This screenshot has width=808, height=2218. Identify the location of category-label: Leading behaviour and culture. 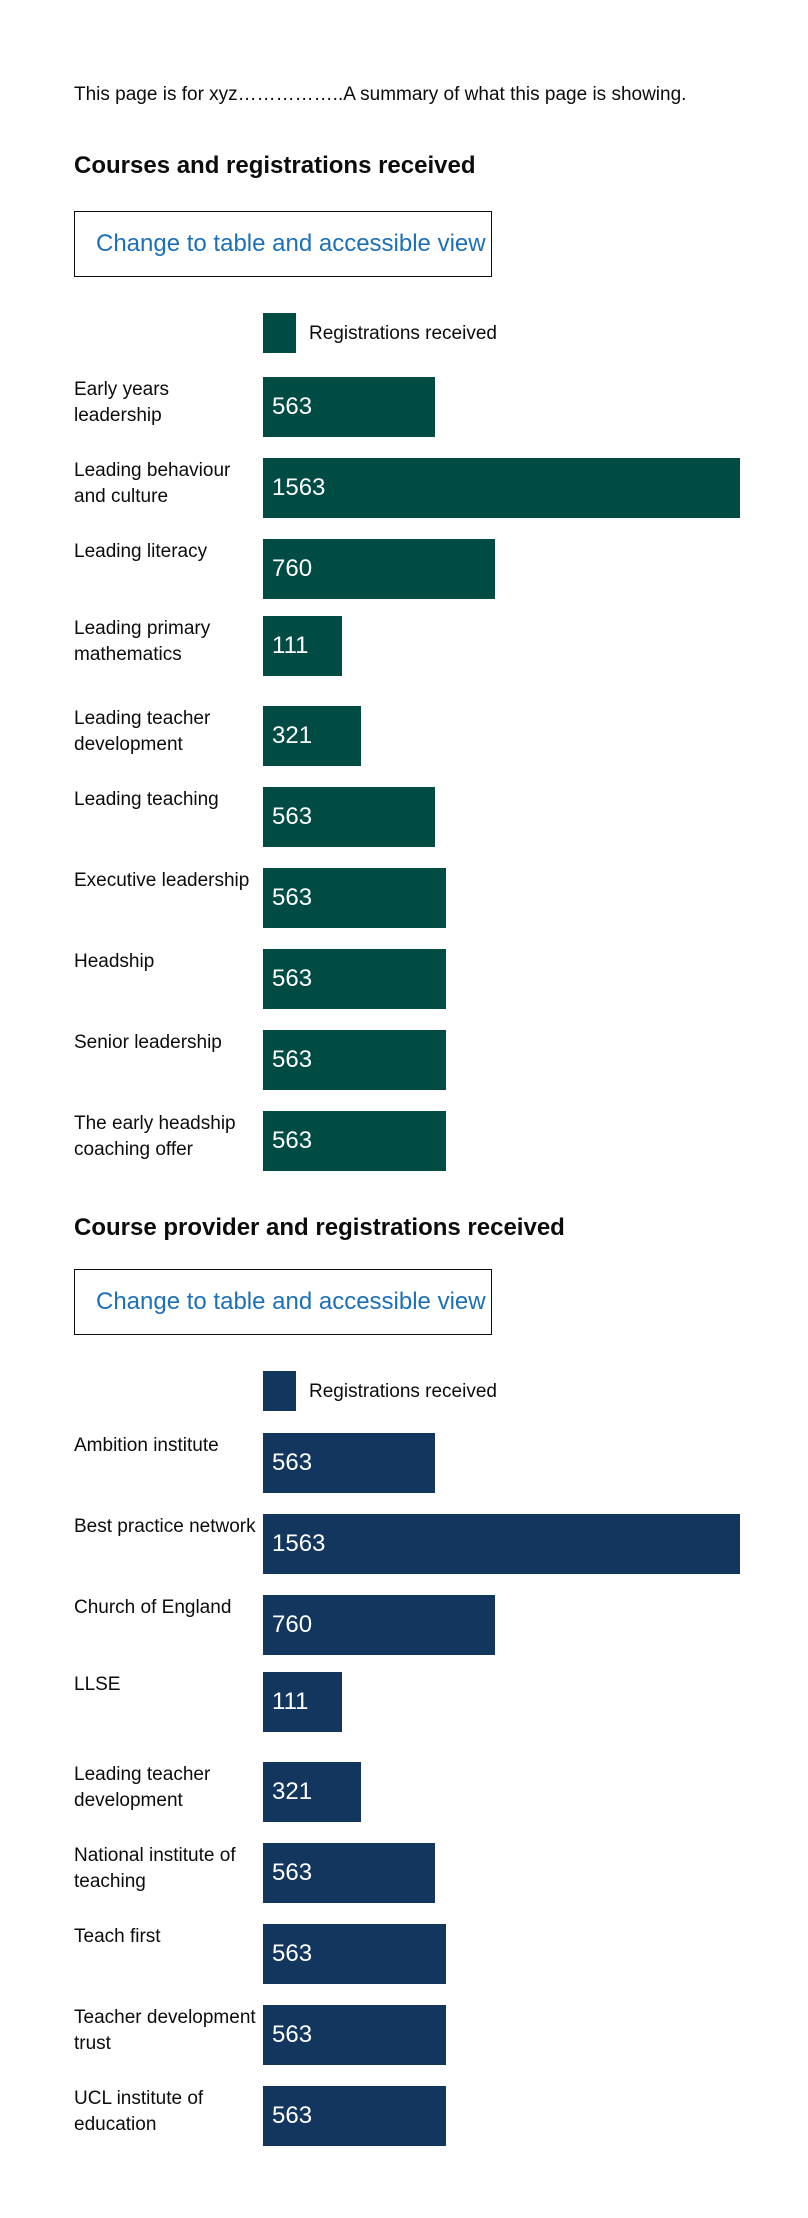
(152, 483).